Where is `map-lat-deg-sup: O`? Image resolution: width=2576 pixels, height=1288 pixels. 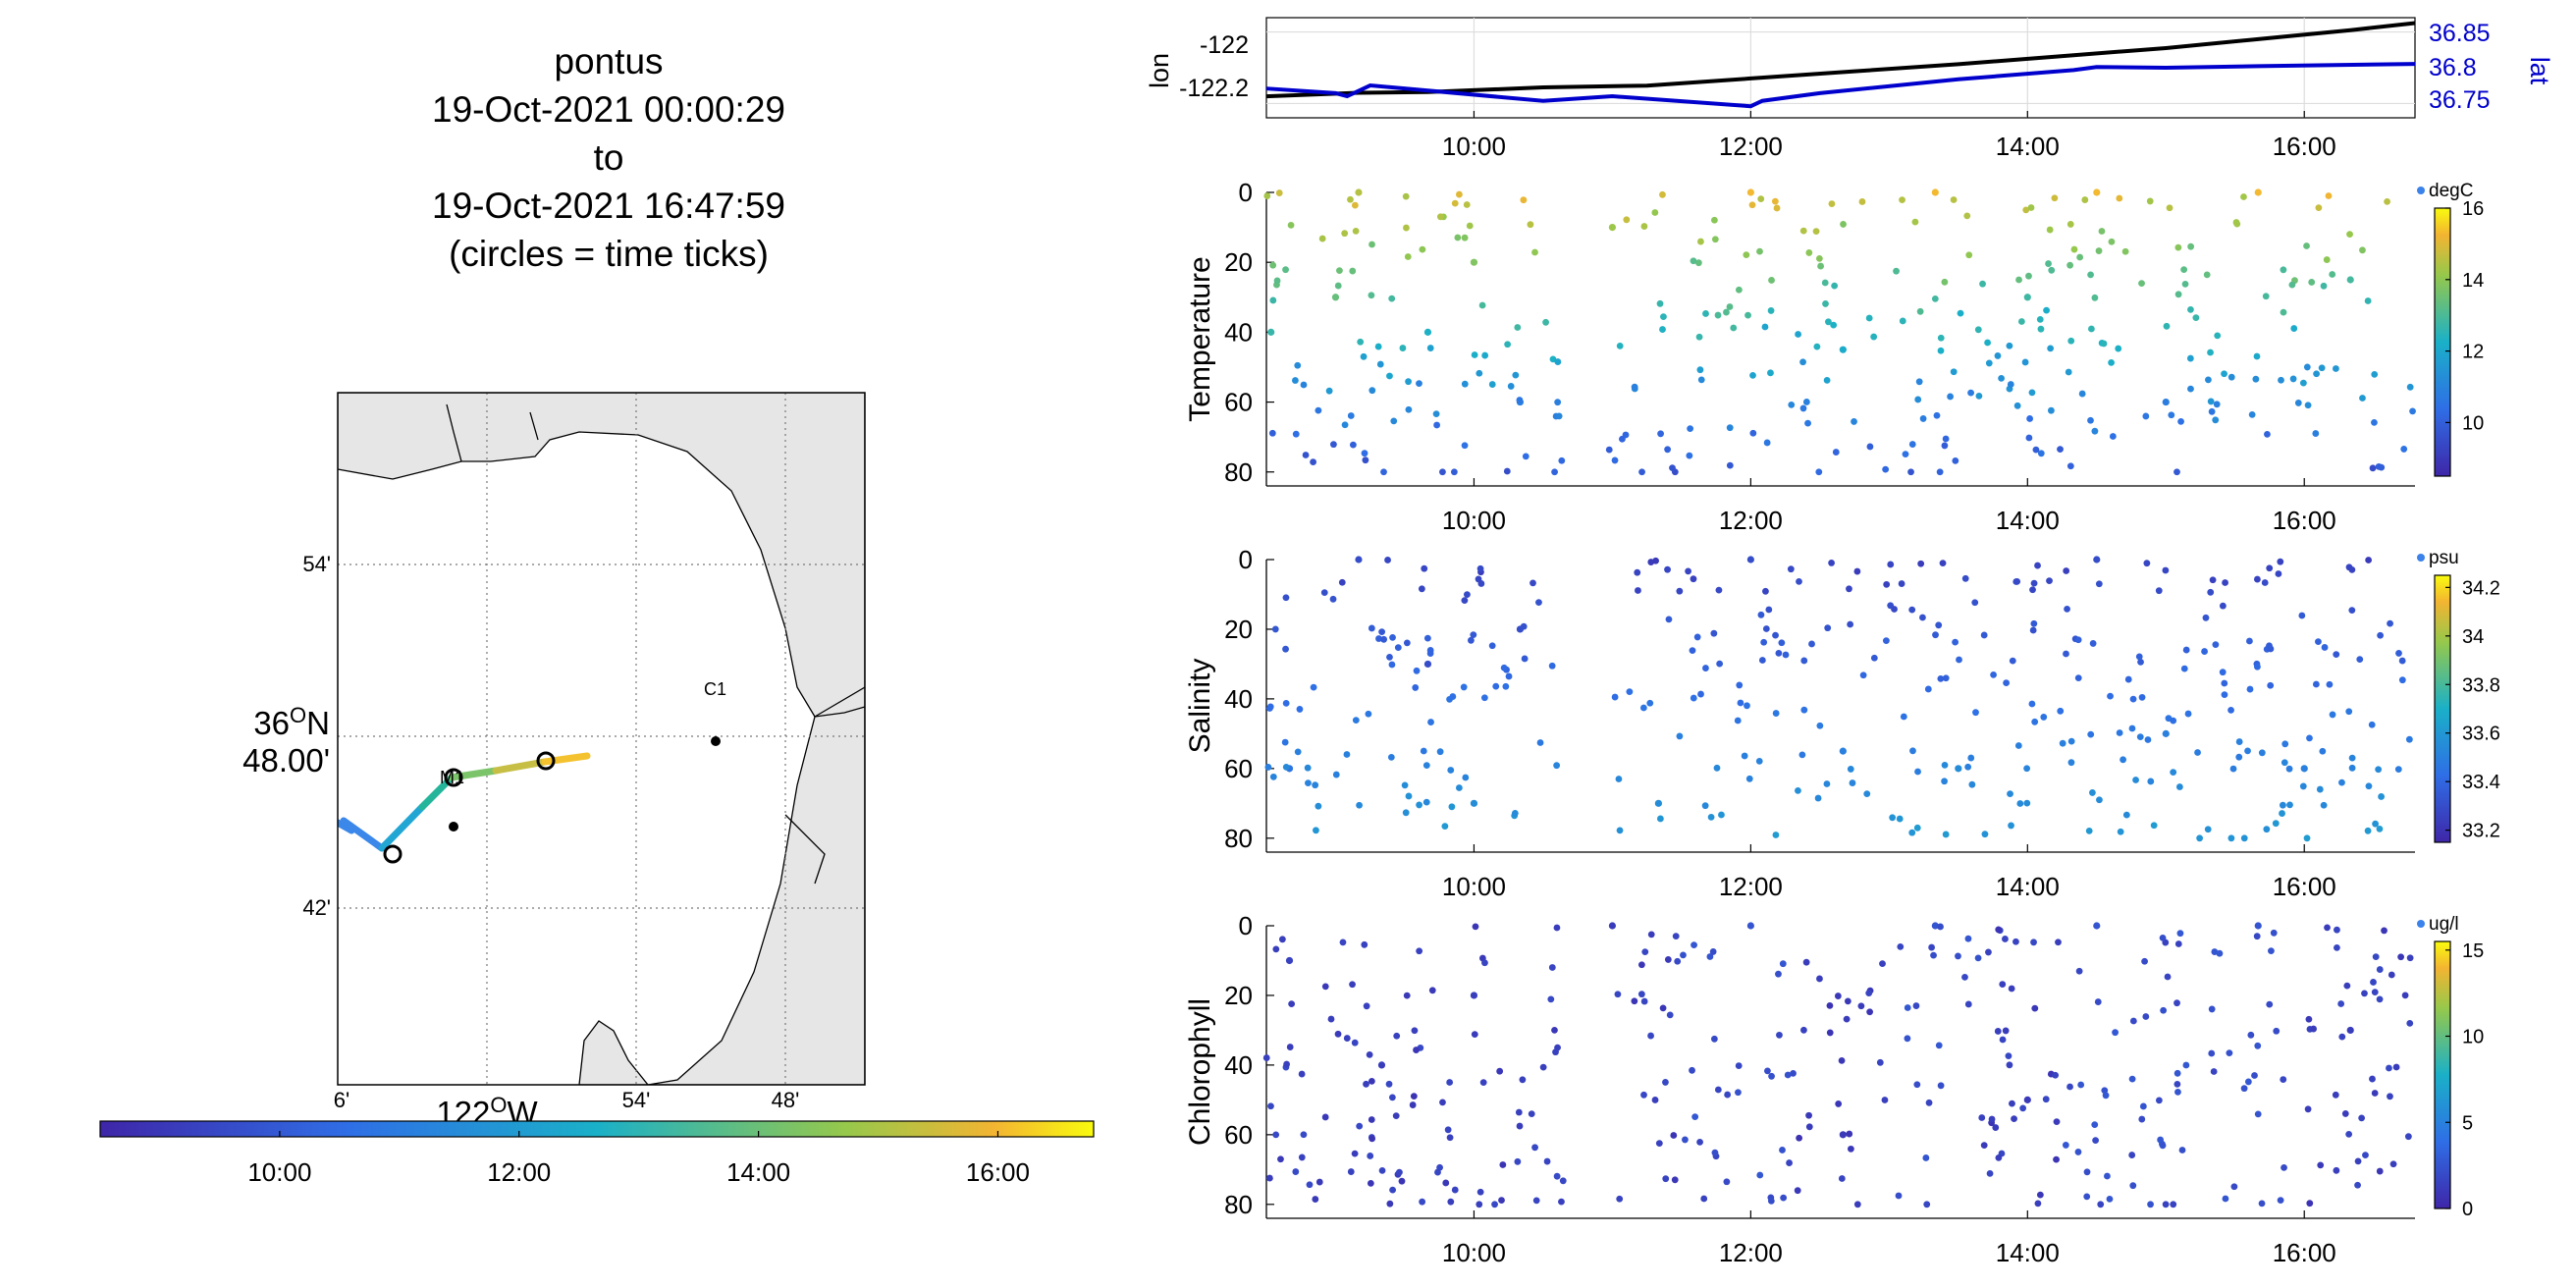
map-lat-deg-sup: O is located at coordinates (298, 715).